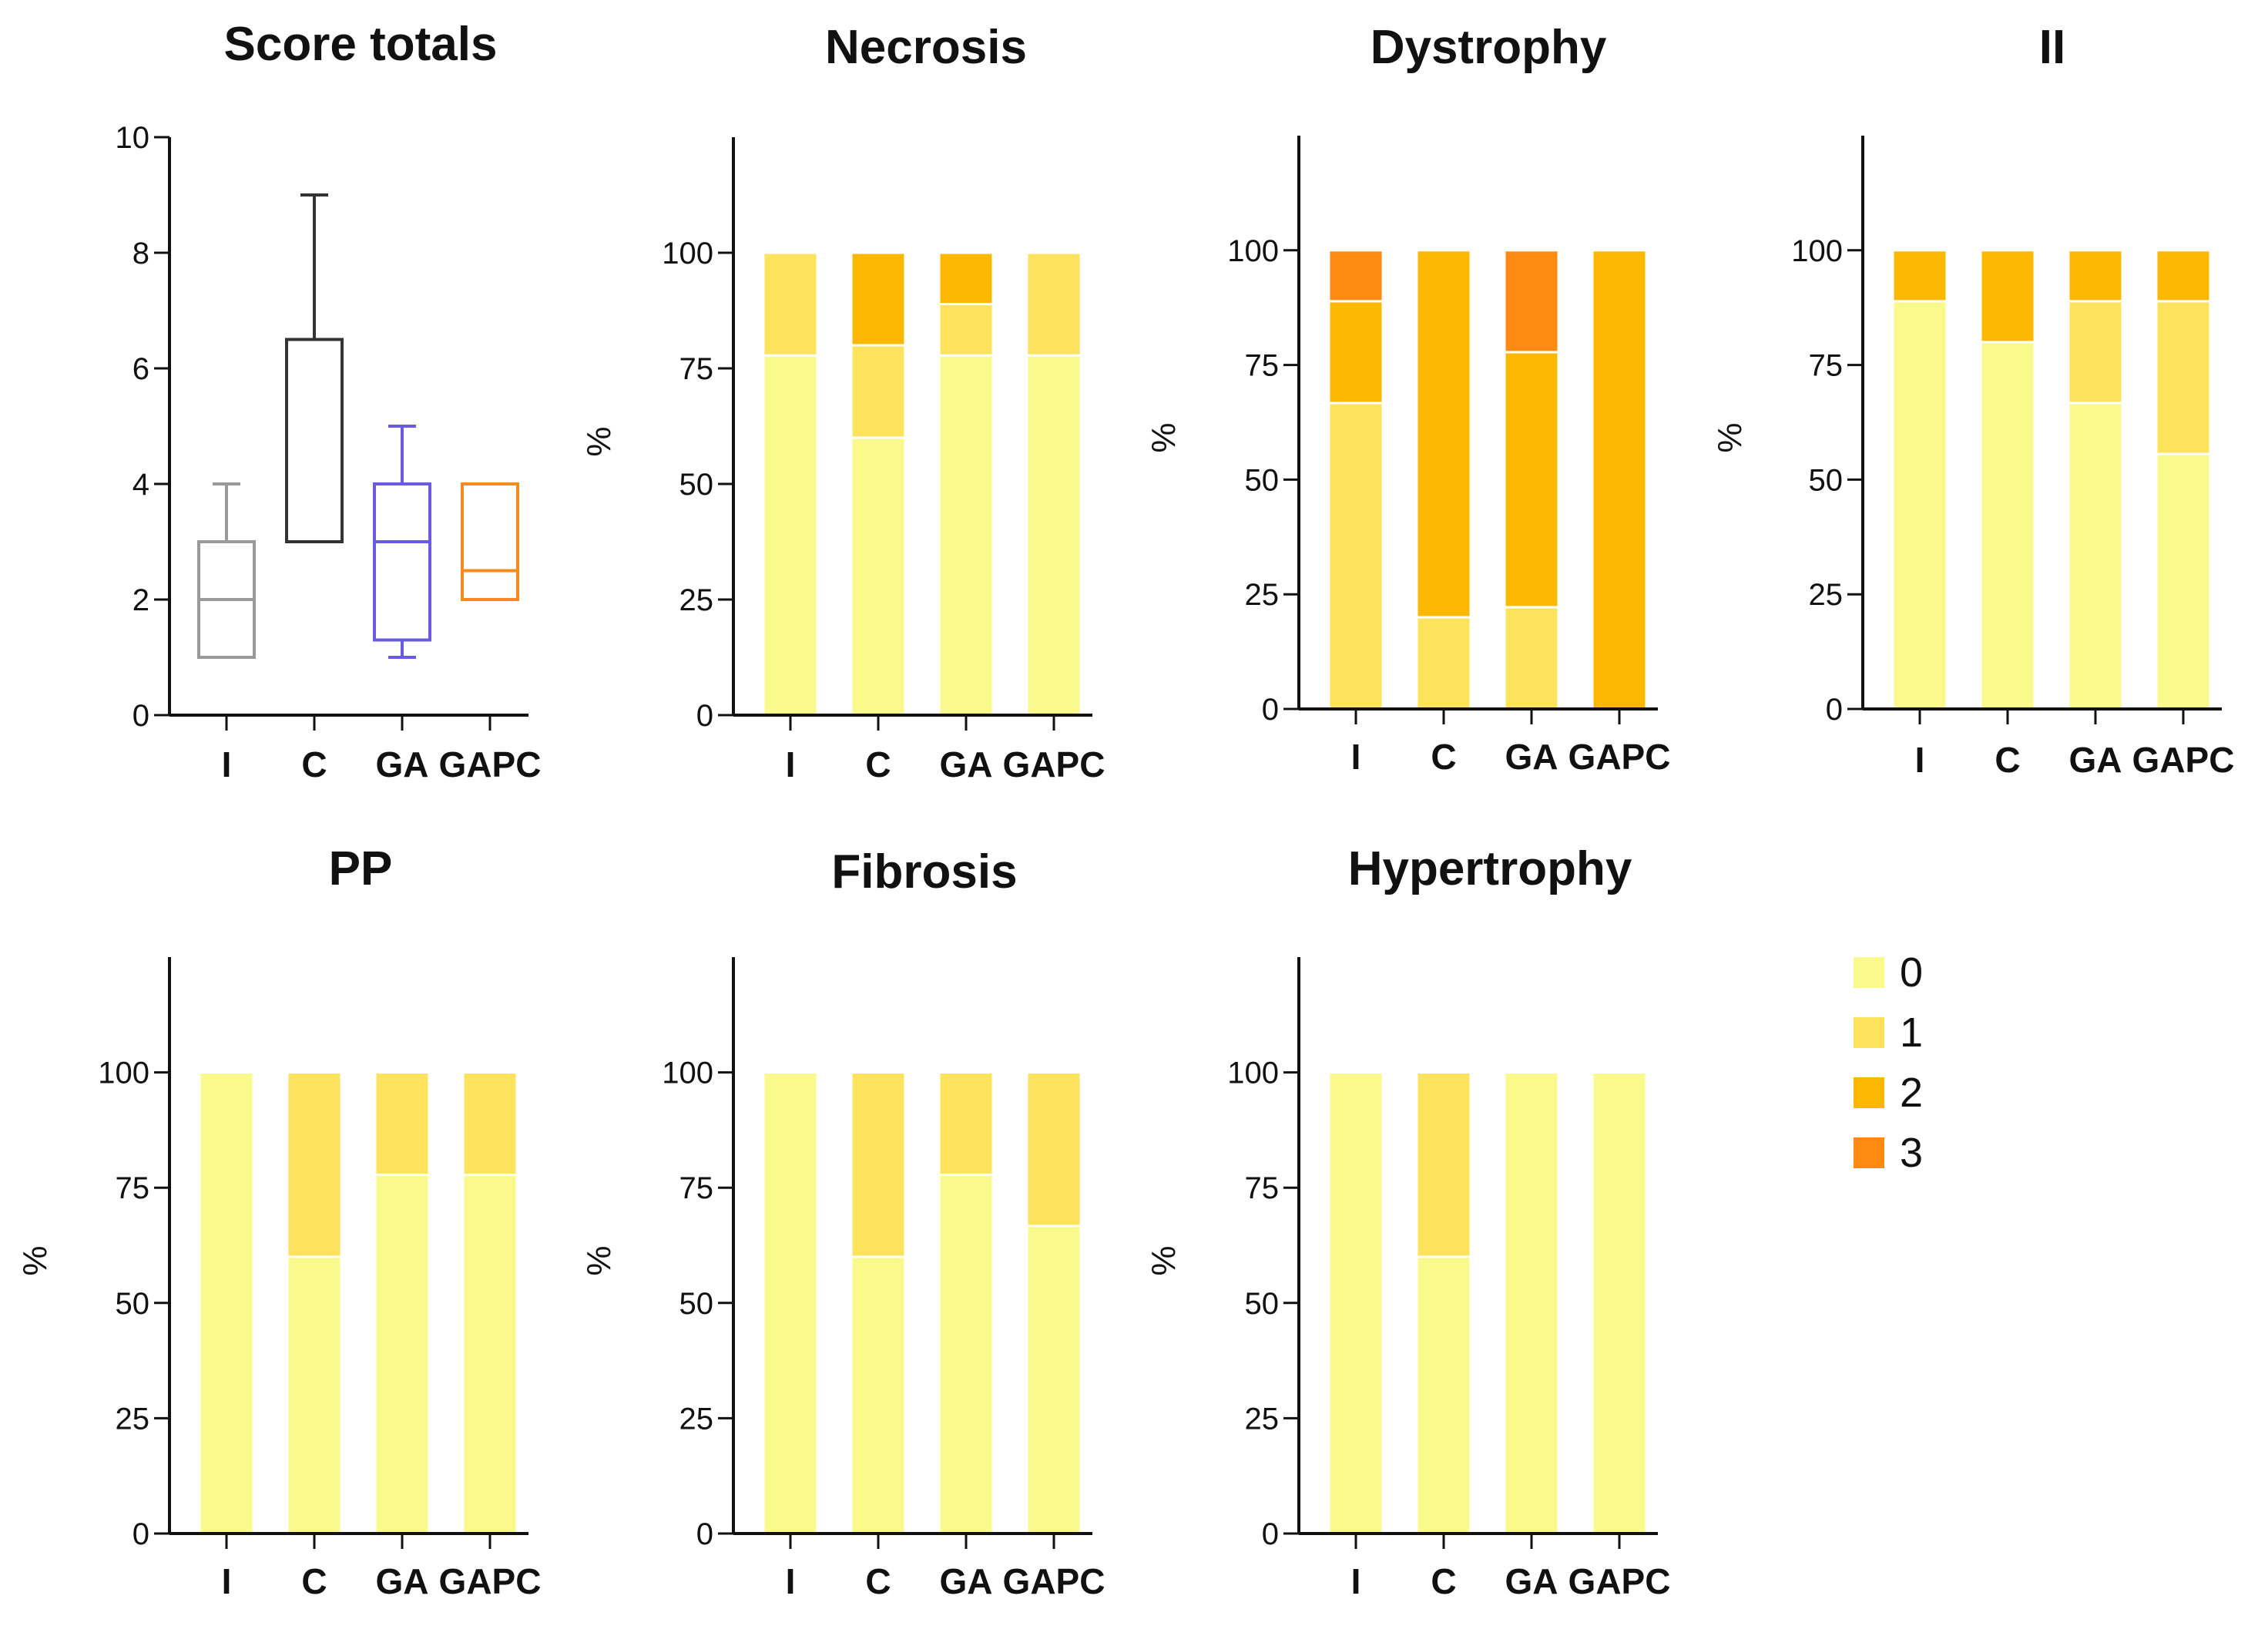  I want to click on panel-title: Fibrosis, so click(924, 872).